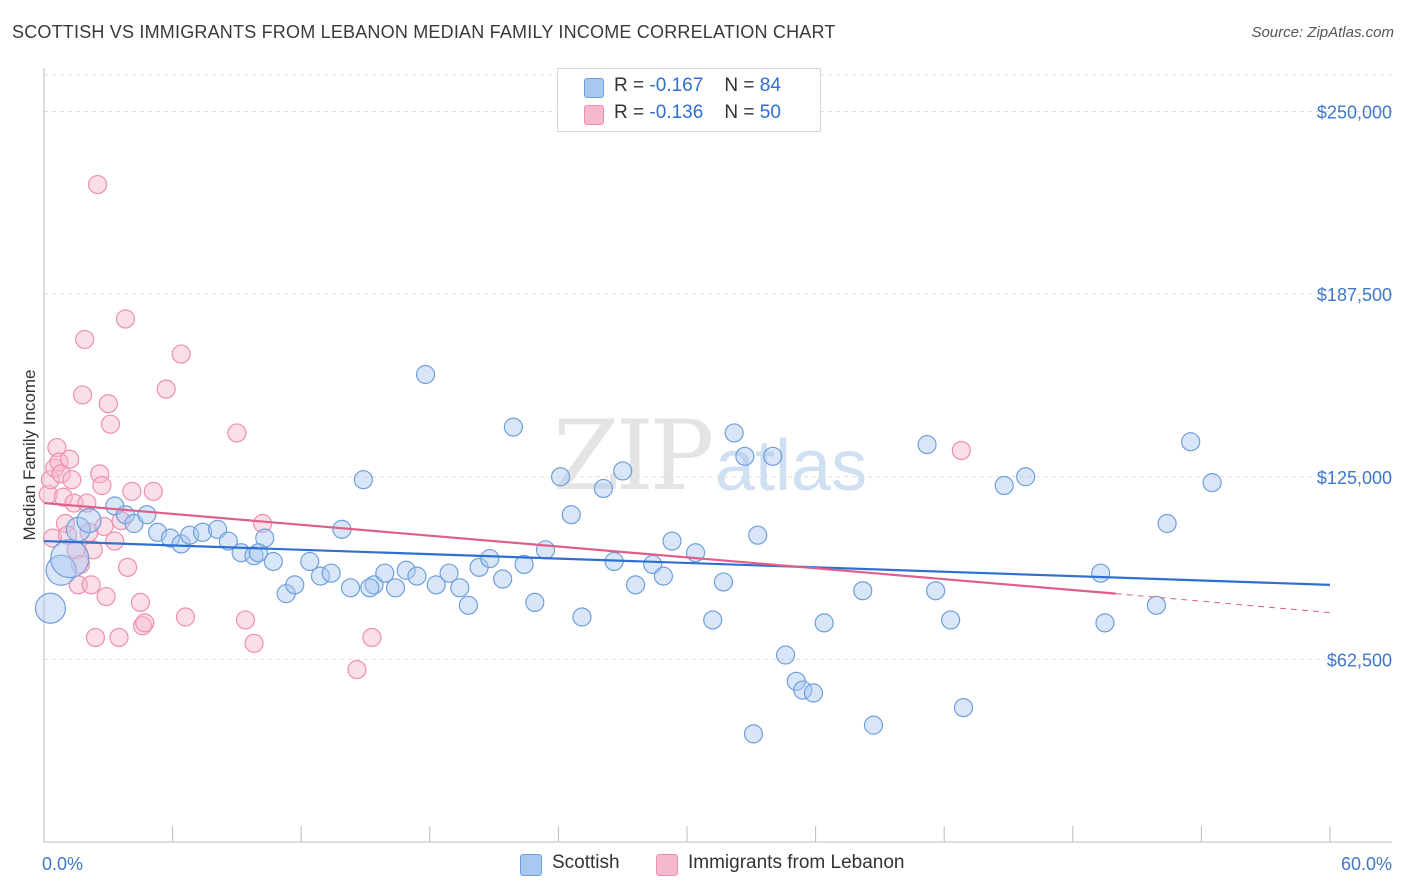  What do you see at coordinates (1354, 295) in the screenshot?
I see `y-tick-label: $187,500` at bounding box center [1354, 295].